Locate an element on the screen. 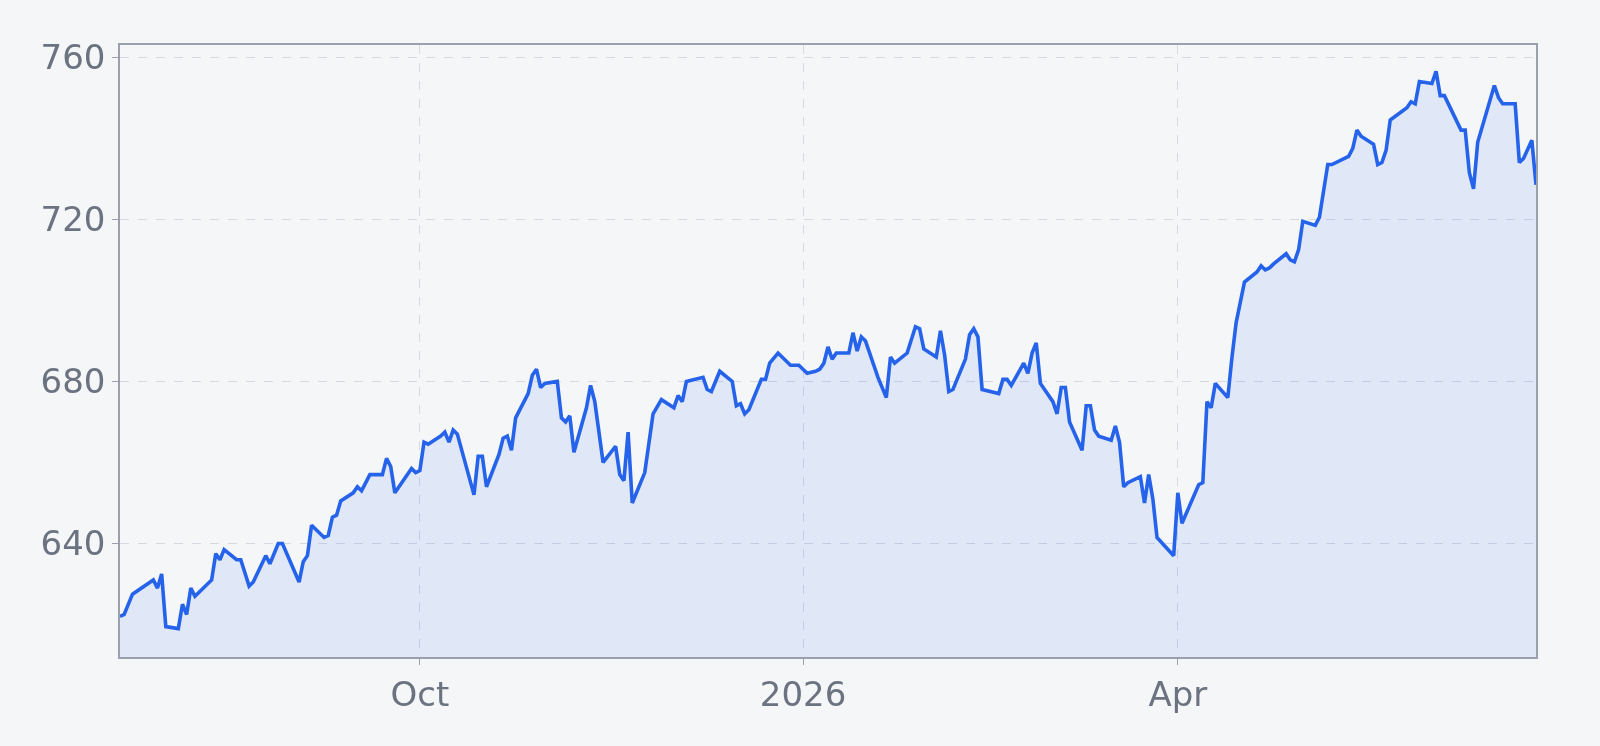  x-tick-label: 2026 is located at coordinates (803, 693).